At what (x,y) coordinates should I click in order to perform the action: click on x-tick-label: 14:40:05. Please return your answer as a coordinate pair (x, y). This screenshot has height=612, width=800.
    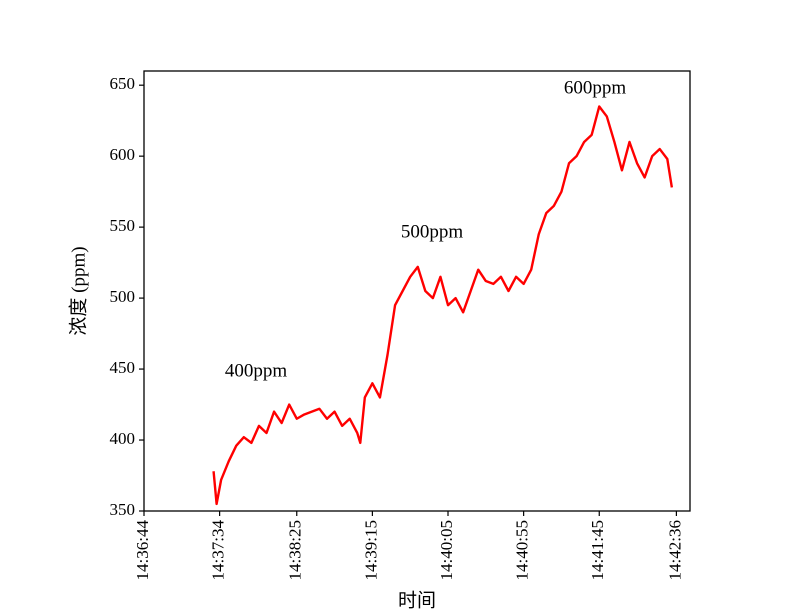
    Looking at the image, I should click on (446, 550).